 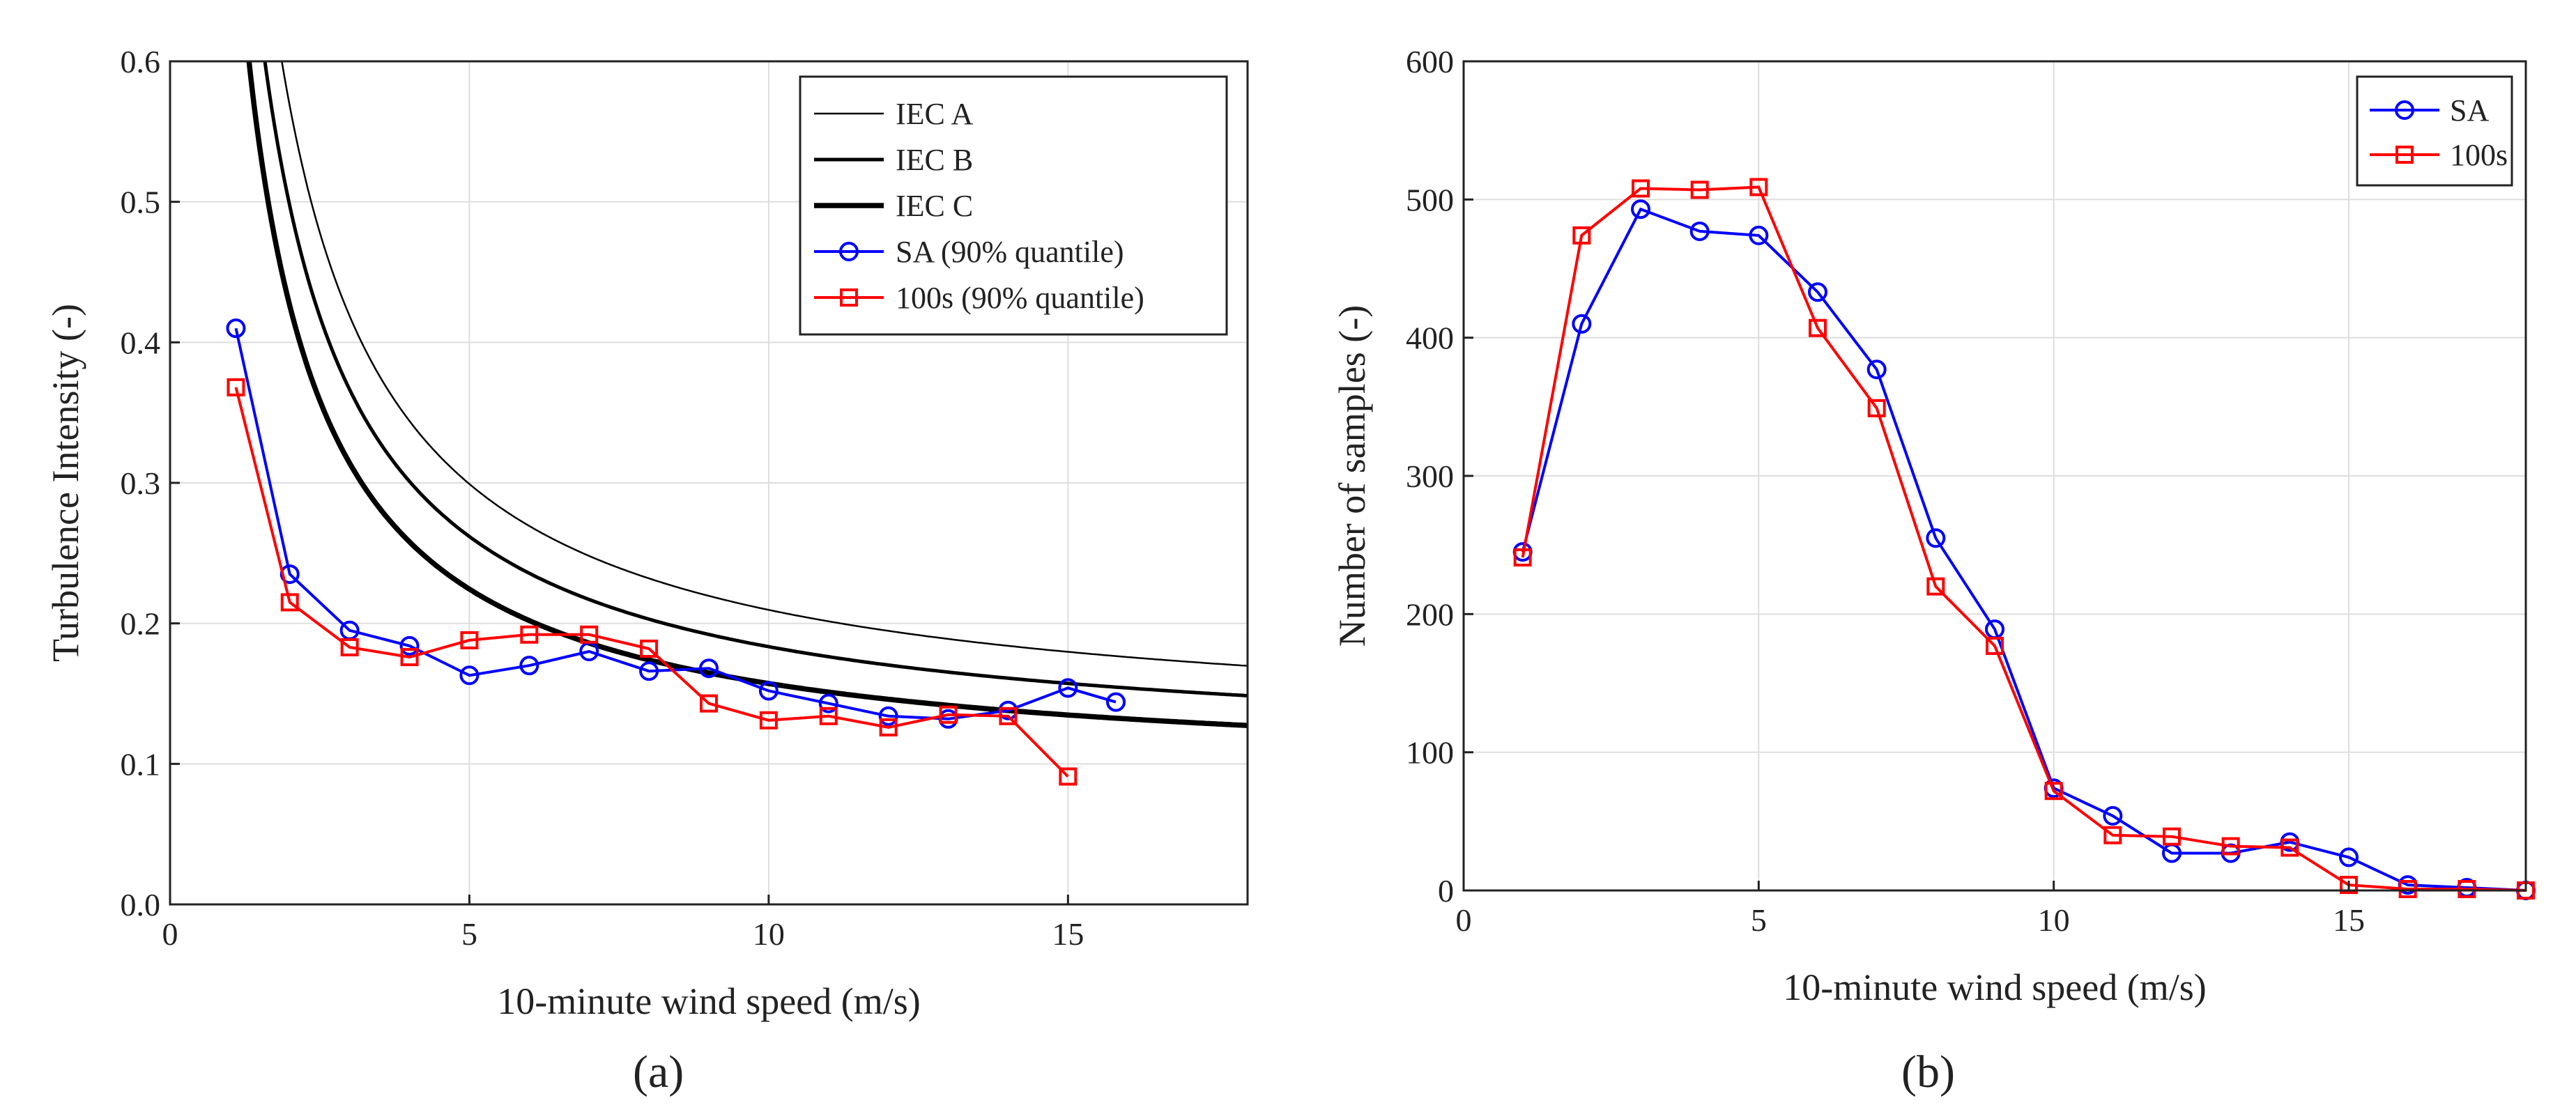 I want to click on chart-a-y-tick-label-1: 0.1, so click(x=141, y=764).